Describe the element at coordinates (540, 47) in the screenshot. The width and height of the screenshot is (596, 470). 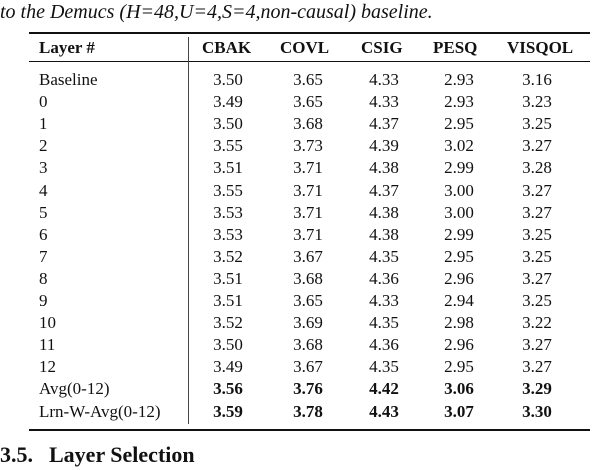
I see `header-visqol: VISQOL` at that location.